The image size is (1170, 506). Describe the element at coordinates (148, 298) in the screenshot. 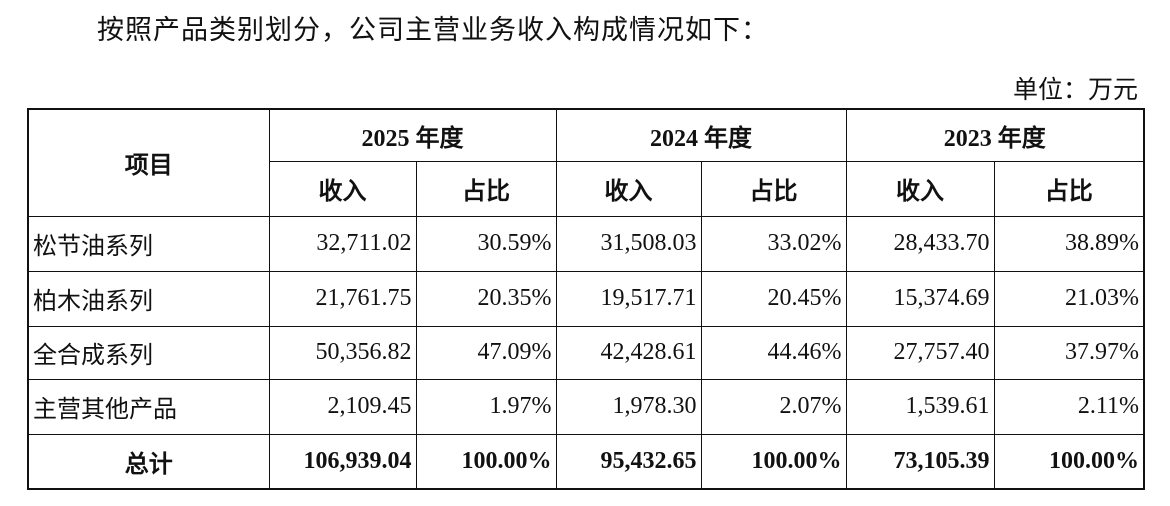

I see `row-label: 柏木油系列` at that location.